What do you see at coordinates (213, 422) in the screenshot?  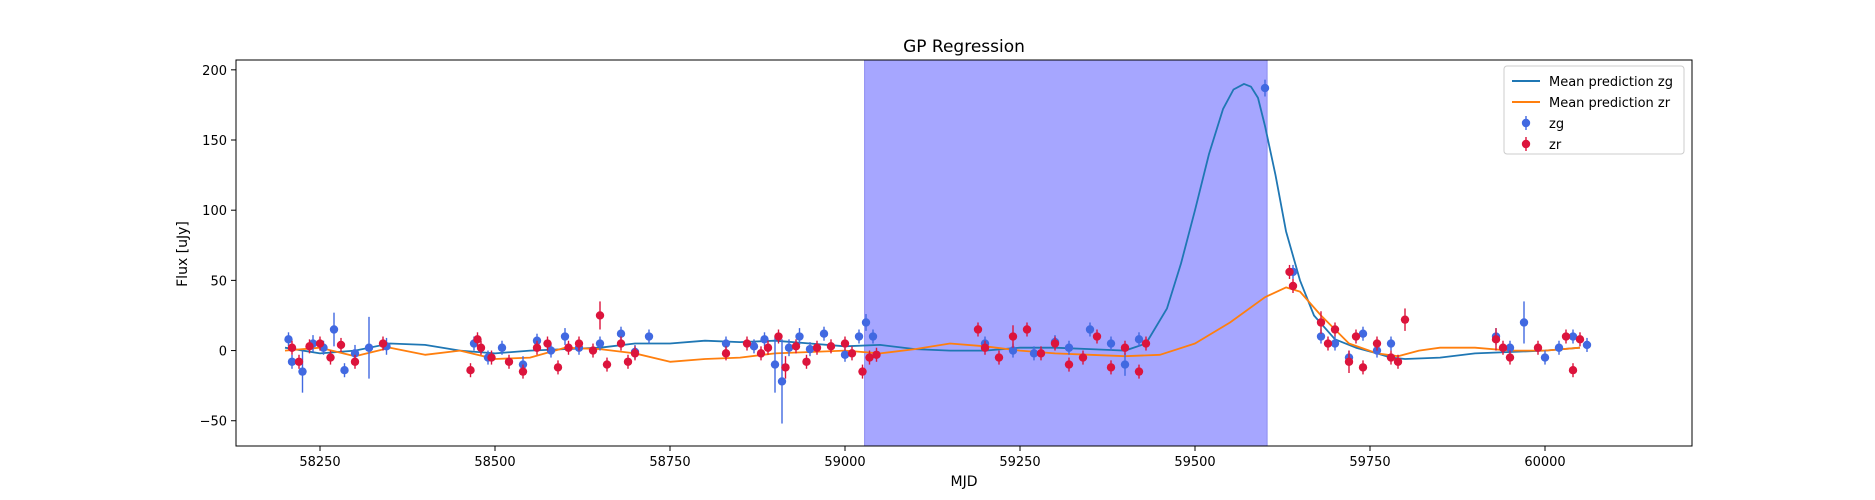 I see `y-tick-label: −50` at bounding box center [213, 422].